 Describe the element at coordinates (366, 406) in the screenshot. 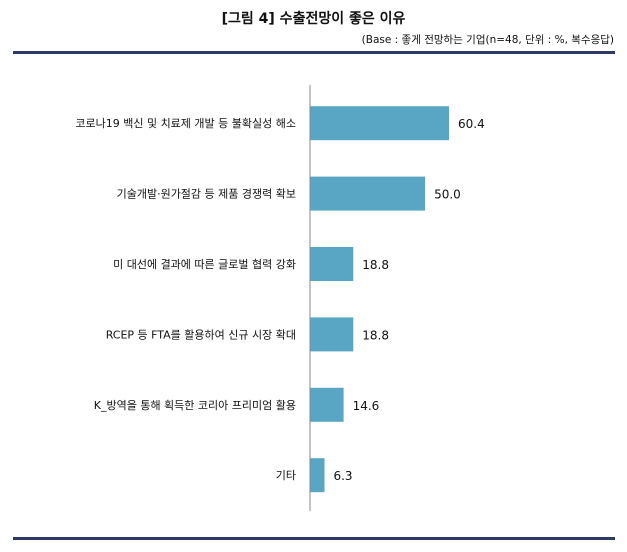

I see `value-label: 14.6` at that location.